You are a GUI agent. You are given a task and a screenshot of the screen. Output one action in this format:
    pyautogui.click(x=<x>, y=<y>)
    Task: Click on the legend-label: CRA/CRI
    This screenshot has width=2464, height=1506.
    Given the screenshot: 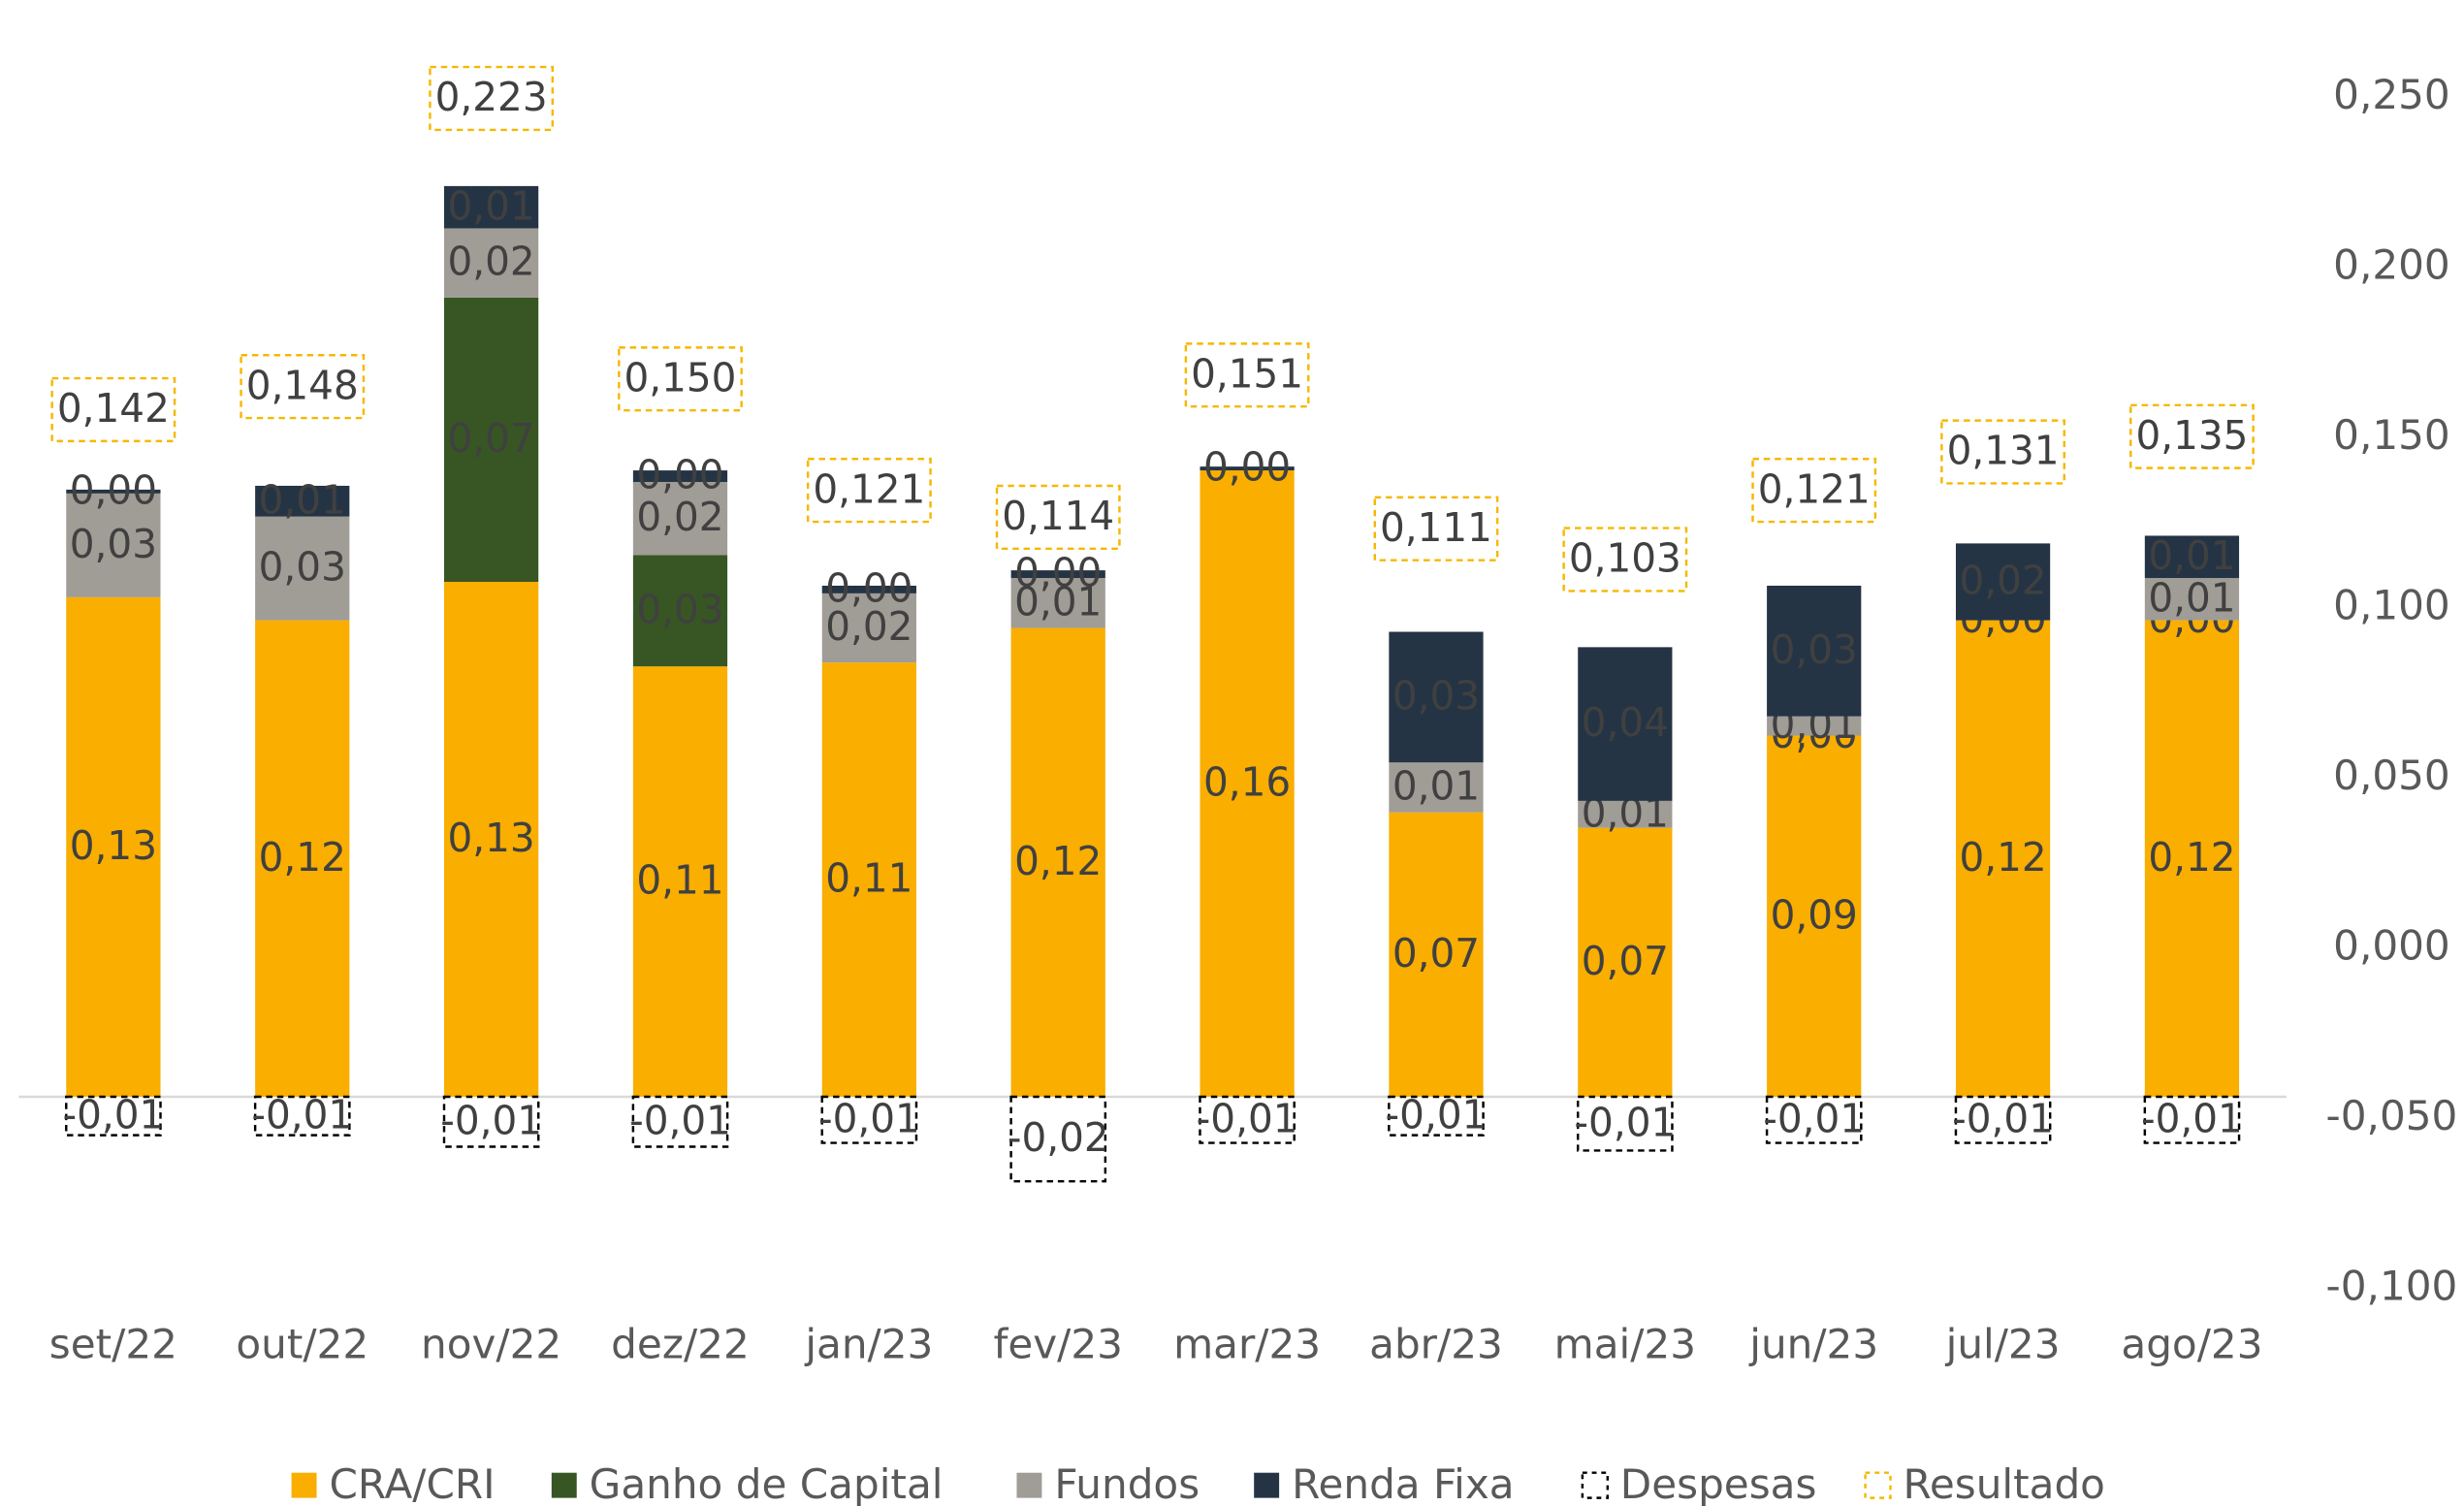 What is the action you would take?
    pyautogui.click(x=413, y=1483)
    